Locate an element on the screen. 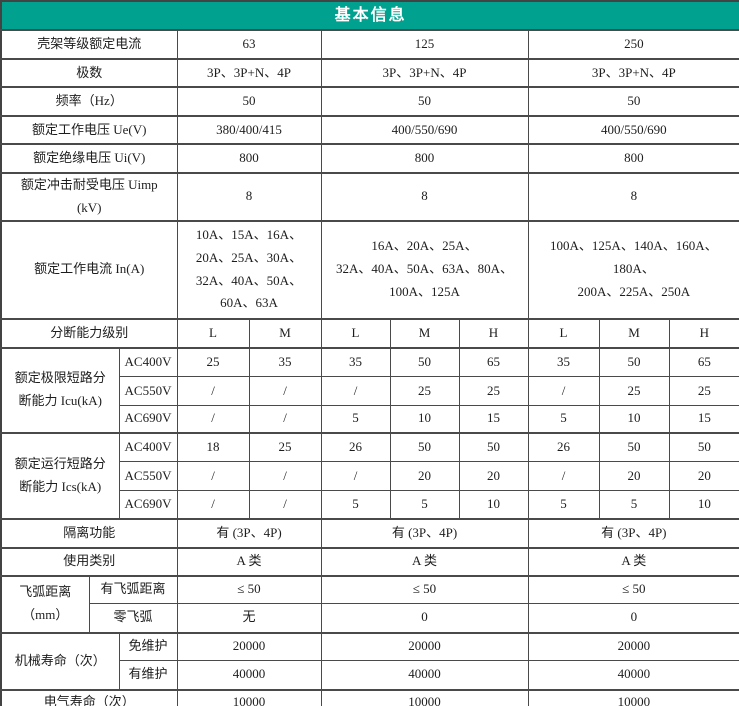  cell-ue-125: 400/550/690 is located at coordinates (424, 130).